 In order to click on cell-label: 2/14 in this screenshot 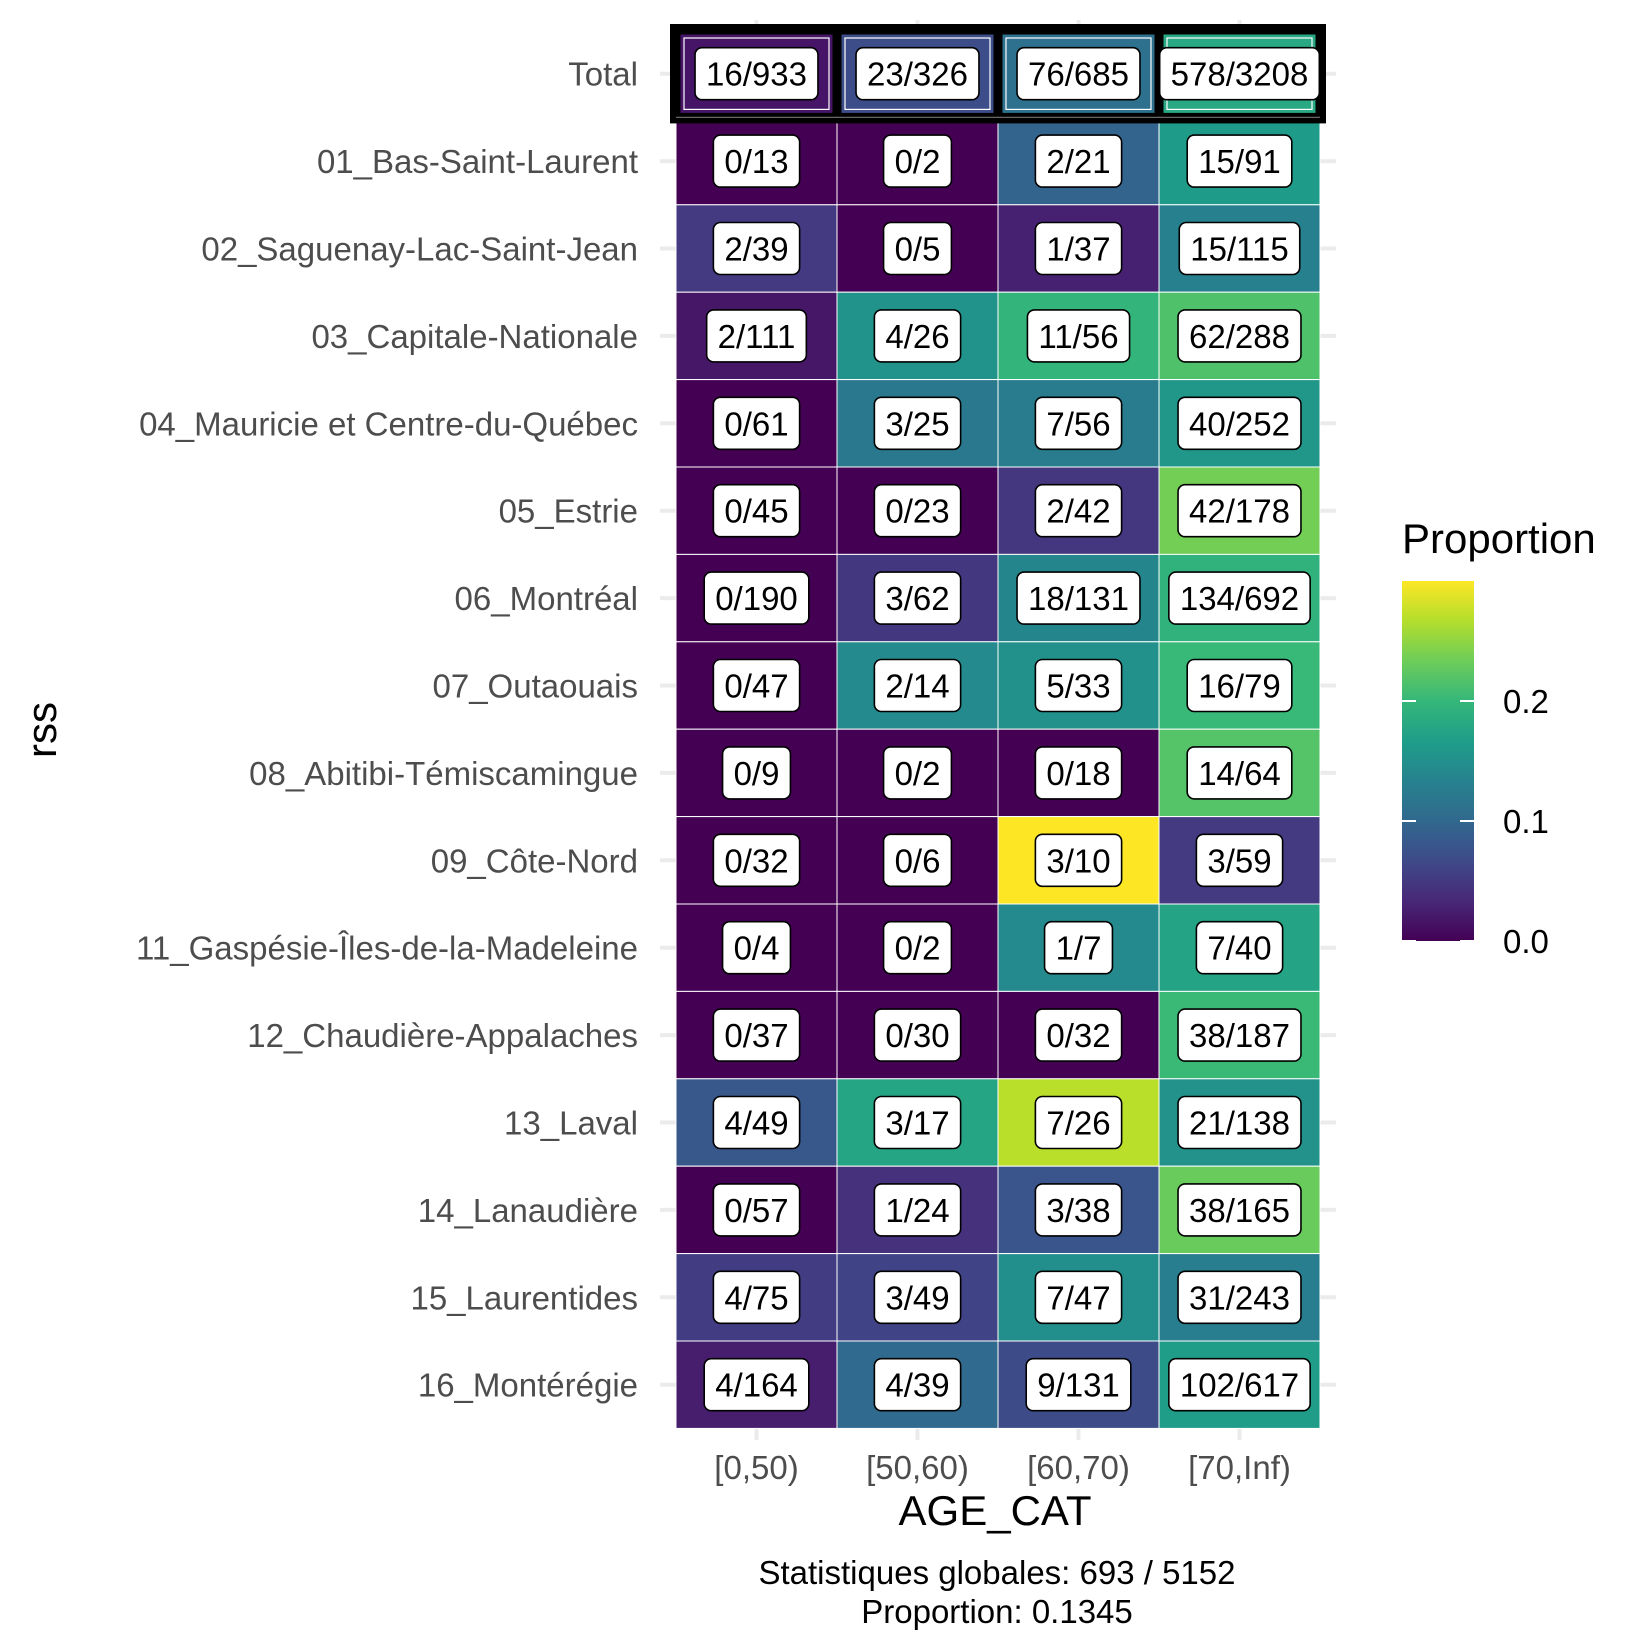, I will do `click(917, 686)`.